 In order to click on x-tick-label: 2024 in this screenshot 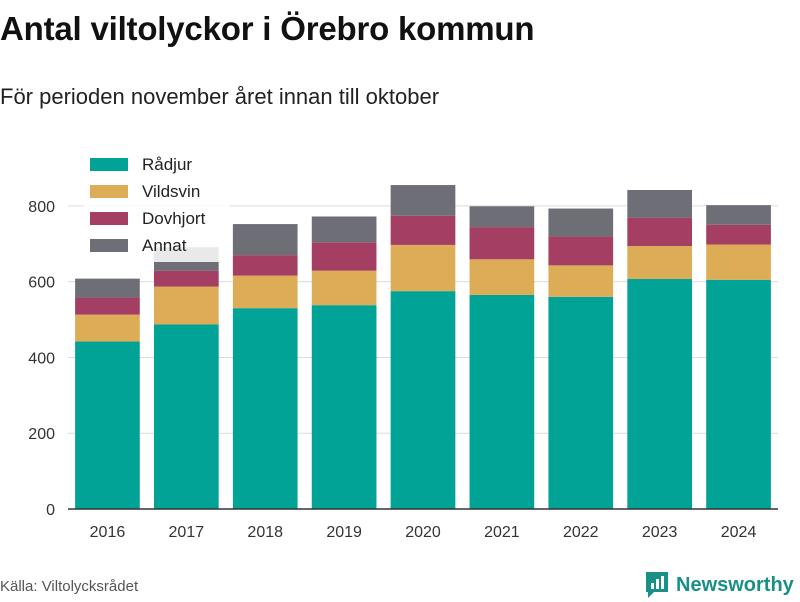, I will do `click(739, 532)`.